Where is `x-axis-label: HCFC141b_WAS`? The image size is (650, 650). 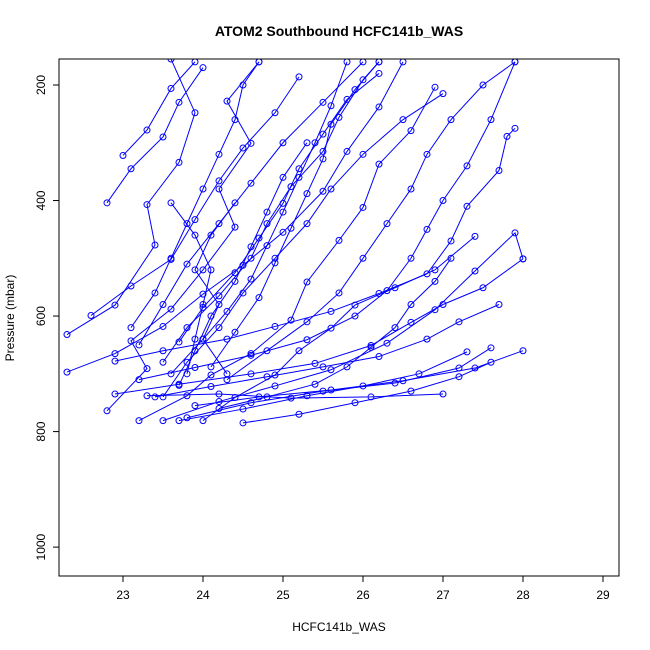
x-axis-label: HCFC141b_WAS is located at coordinates (339, 627).